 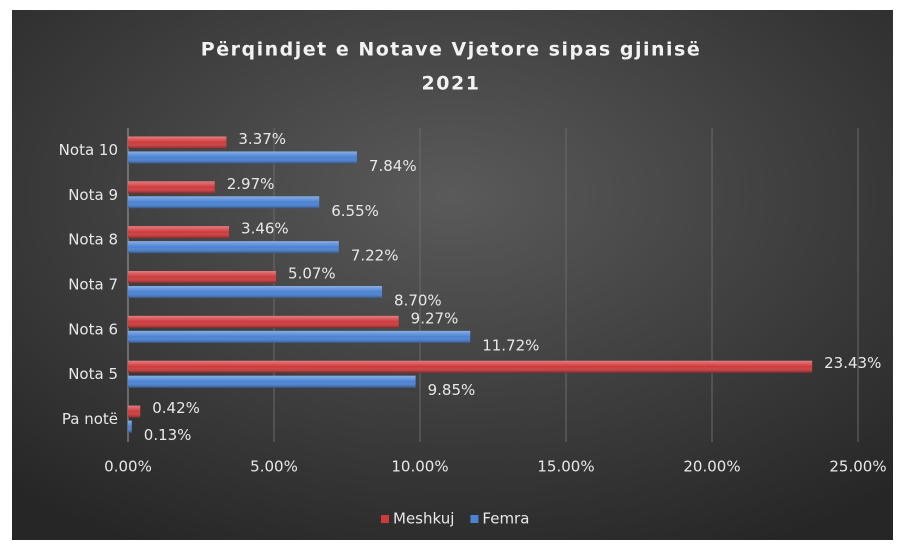 What do you see at coordinates (419, 467) in the screenshot?
I see `x-tick-label: 10.00%` at bounding box center [419, 467].